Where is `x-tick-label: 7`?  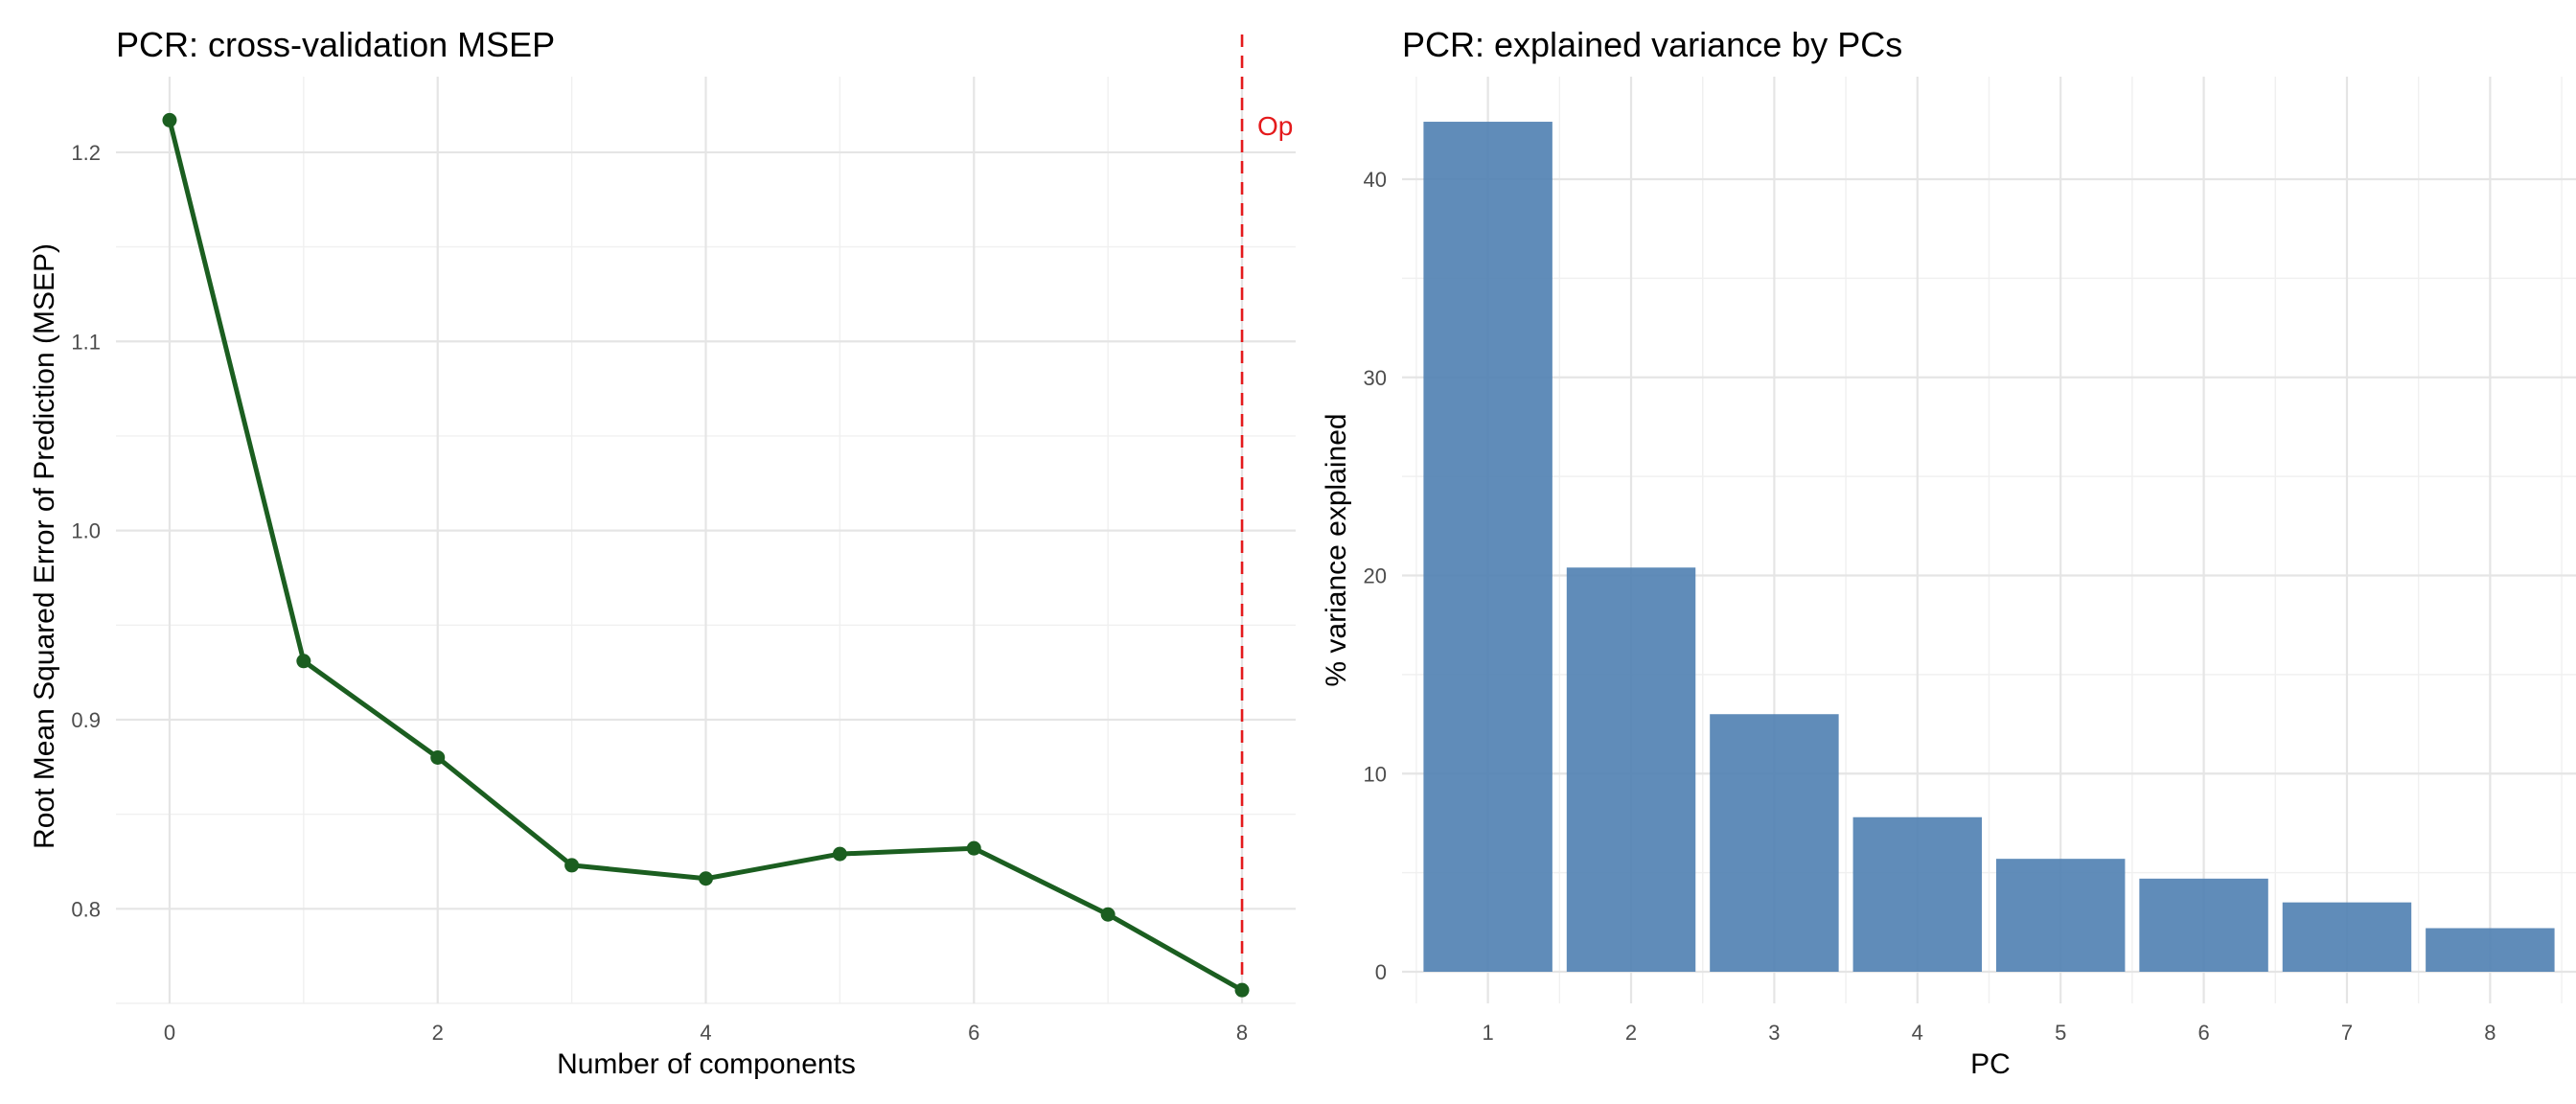
x-tick-label: 7 is located at coordinates (2347, 1033).